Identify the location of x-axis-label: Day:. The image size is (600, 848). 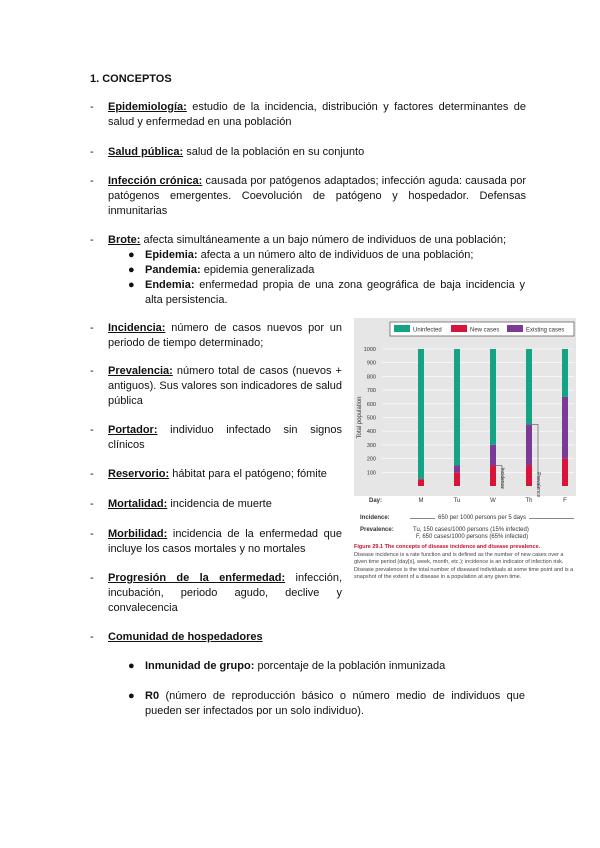
(375, 501).